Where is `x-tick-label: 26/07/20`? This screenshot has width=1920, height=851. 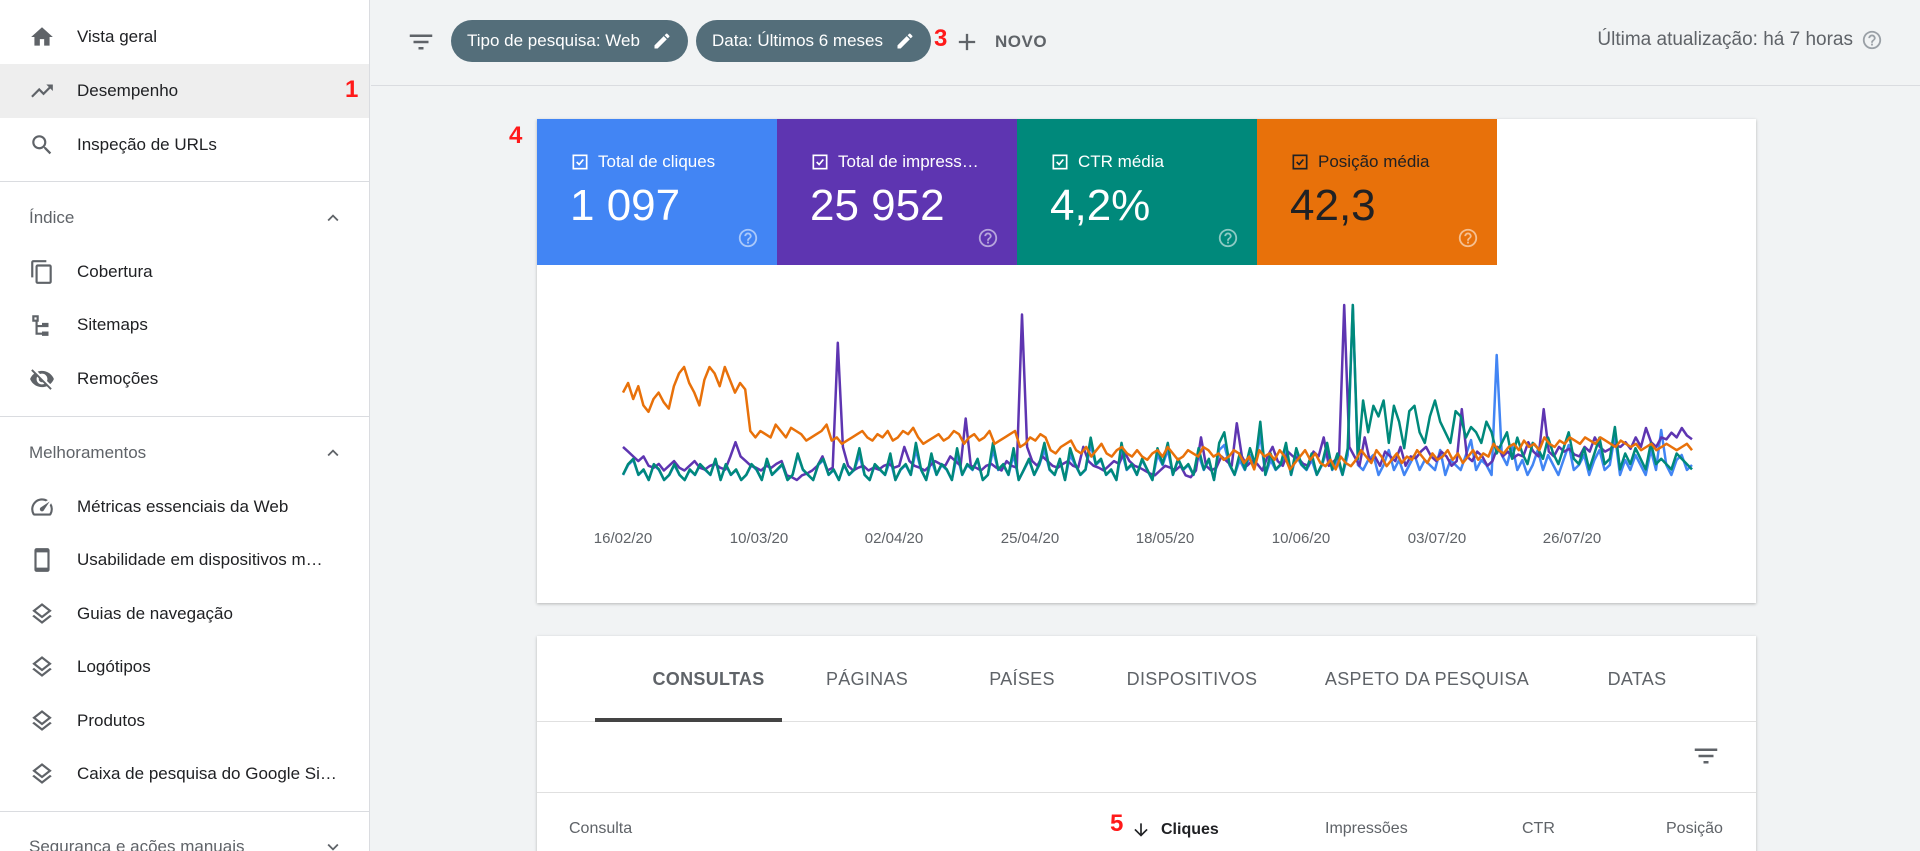
x-tick-label: 26/07/20 is located at coordinates (1572, 538).